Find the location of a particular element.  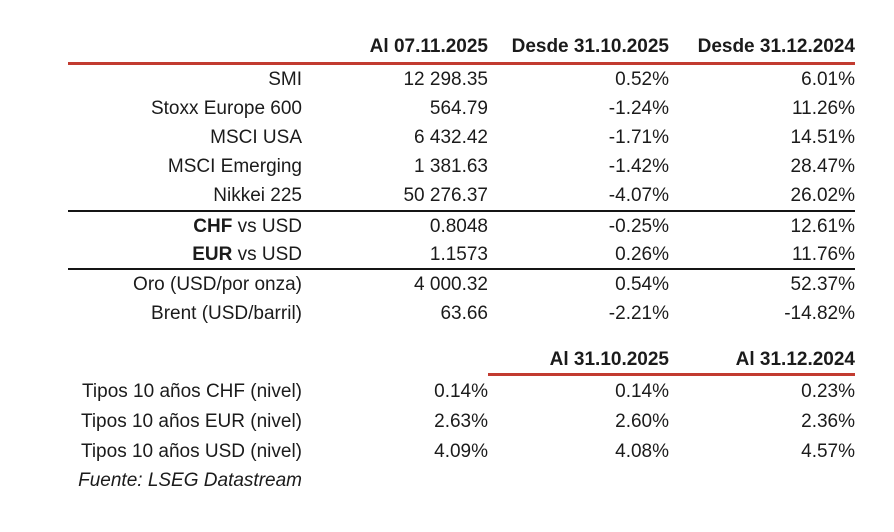

row-brent: Brent (USD/barril) 63.66 -2.21% -14.82% is located at coordinates (461, 313).